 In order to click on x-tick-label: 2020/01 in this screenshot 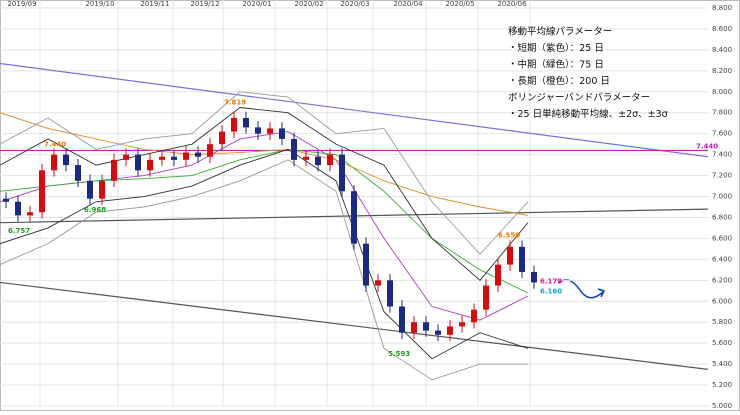, I will do `click(256, 4)`.